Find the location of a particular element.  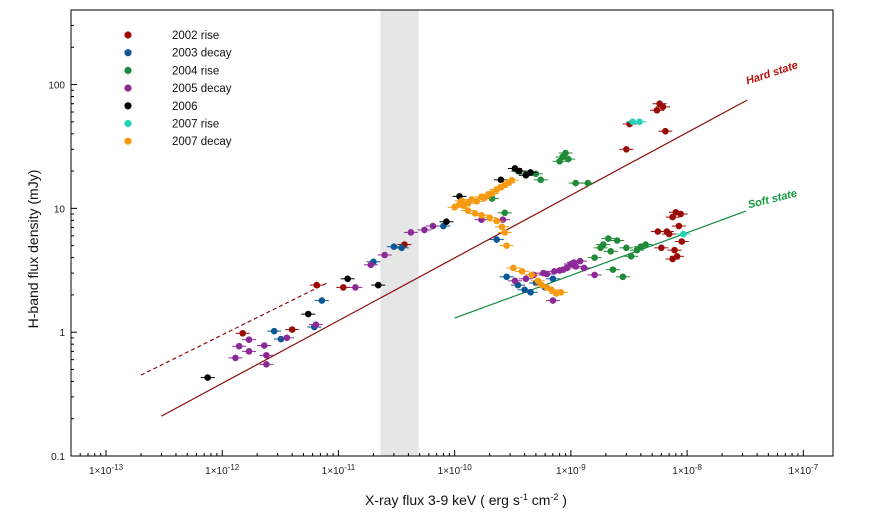

x-axis-title-end: ) is located at coordinates (562, 500).